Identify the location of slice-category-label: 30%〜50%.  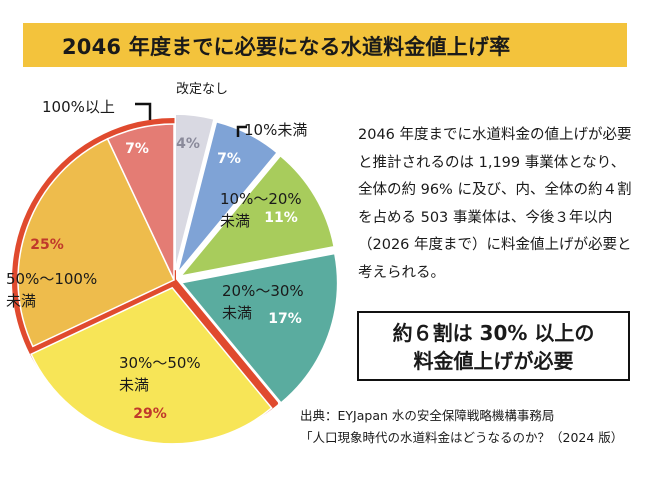
(160, 363).